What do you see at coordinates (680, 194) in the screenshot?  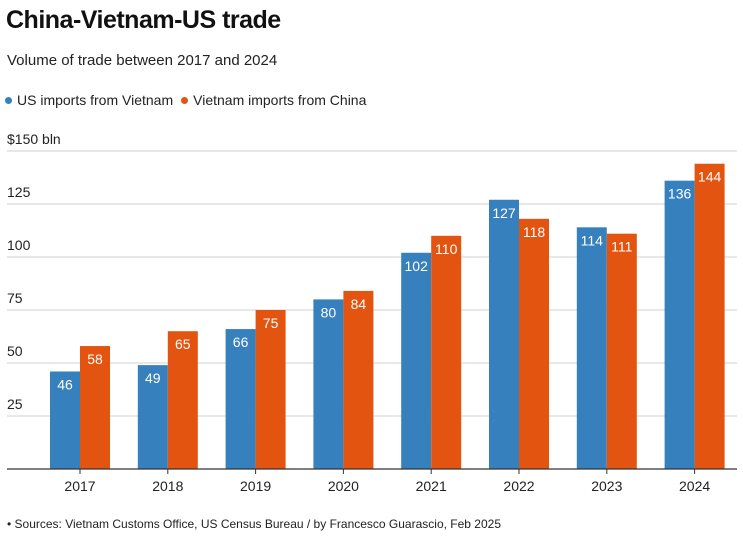 I see `data-label: 136` at bounding box center [680, 194].